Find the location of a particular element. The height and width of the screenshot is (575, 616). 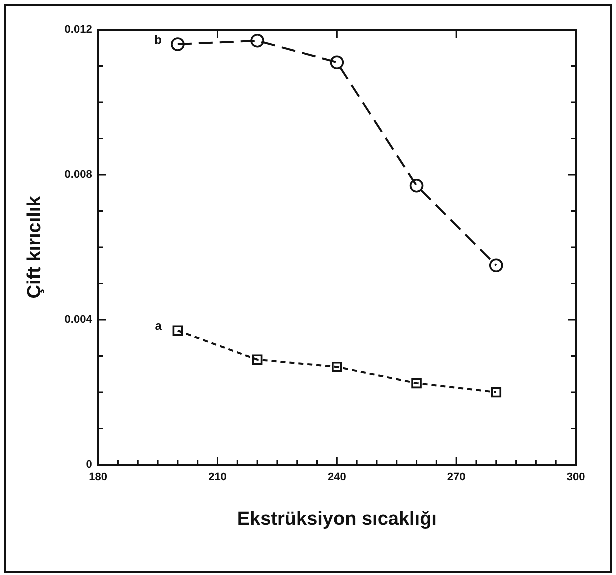

y-tick-label: 0.012 is located at coordinates (78, 30).